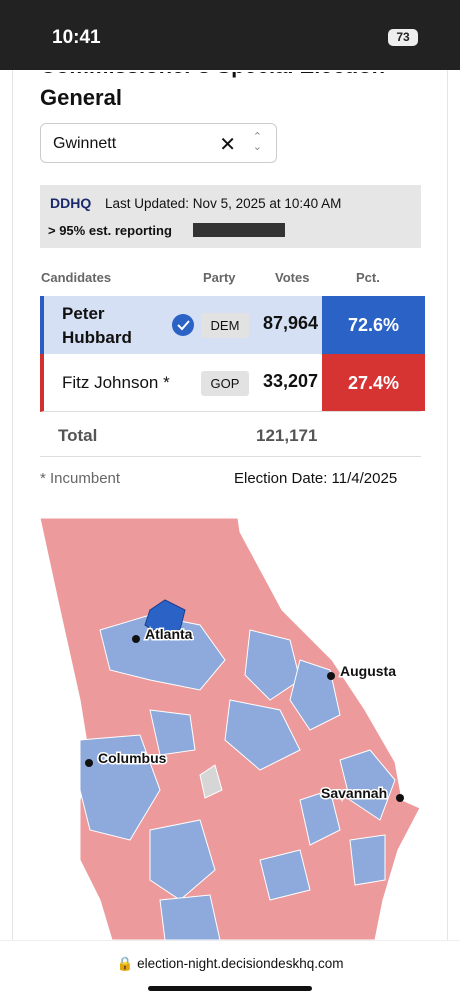 The width and height of the screenshot is (460, 1000). What do you see at coordinates (225, 383) in the screenshot?
I see `party: GOP` at bounding box center [225, 383].